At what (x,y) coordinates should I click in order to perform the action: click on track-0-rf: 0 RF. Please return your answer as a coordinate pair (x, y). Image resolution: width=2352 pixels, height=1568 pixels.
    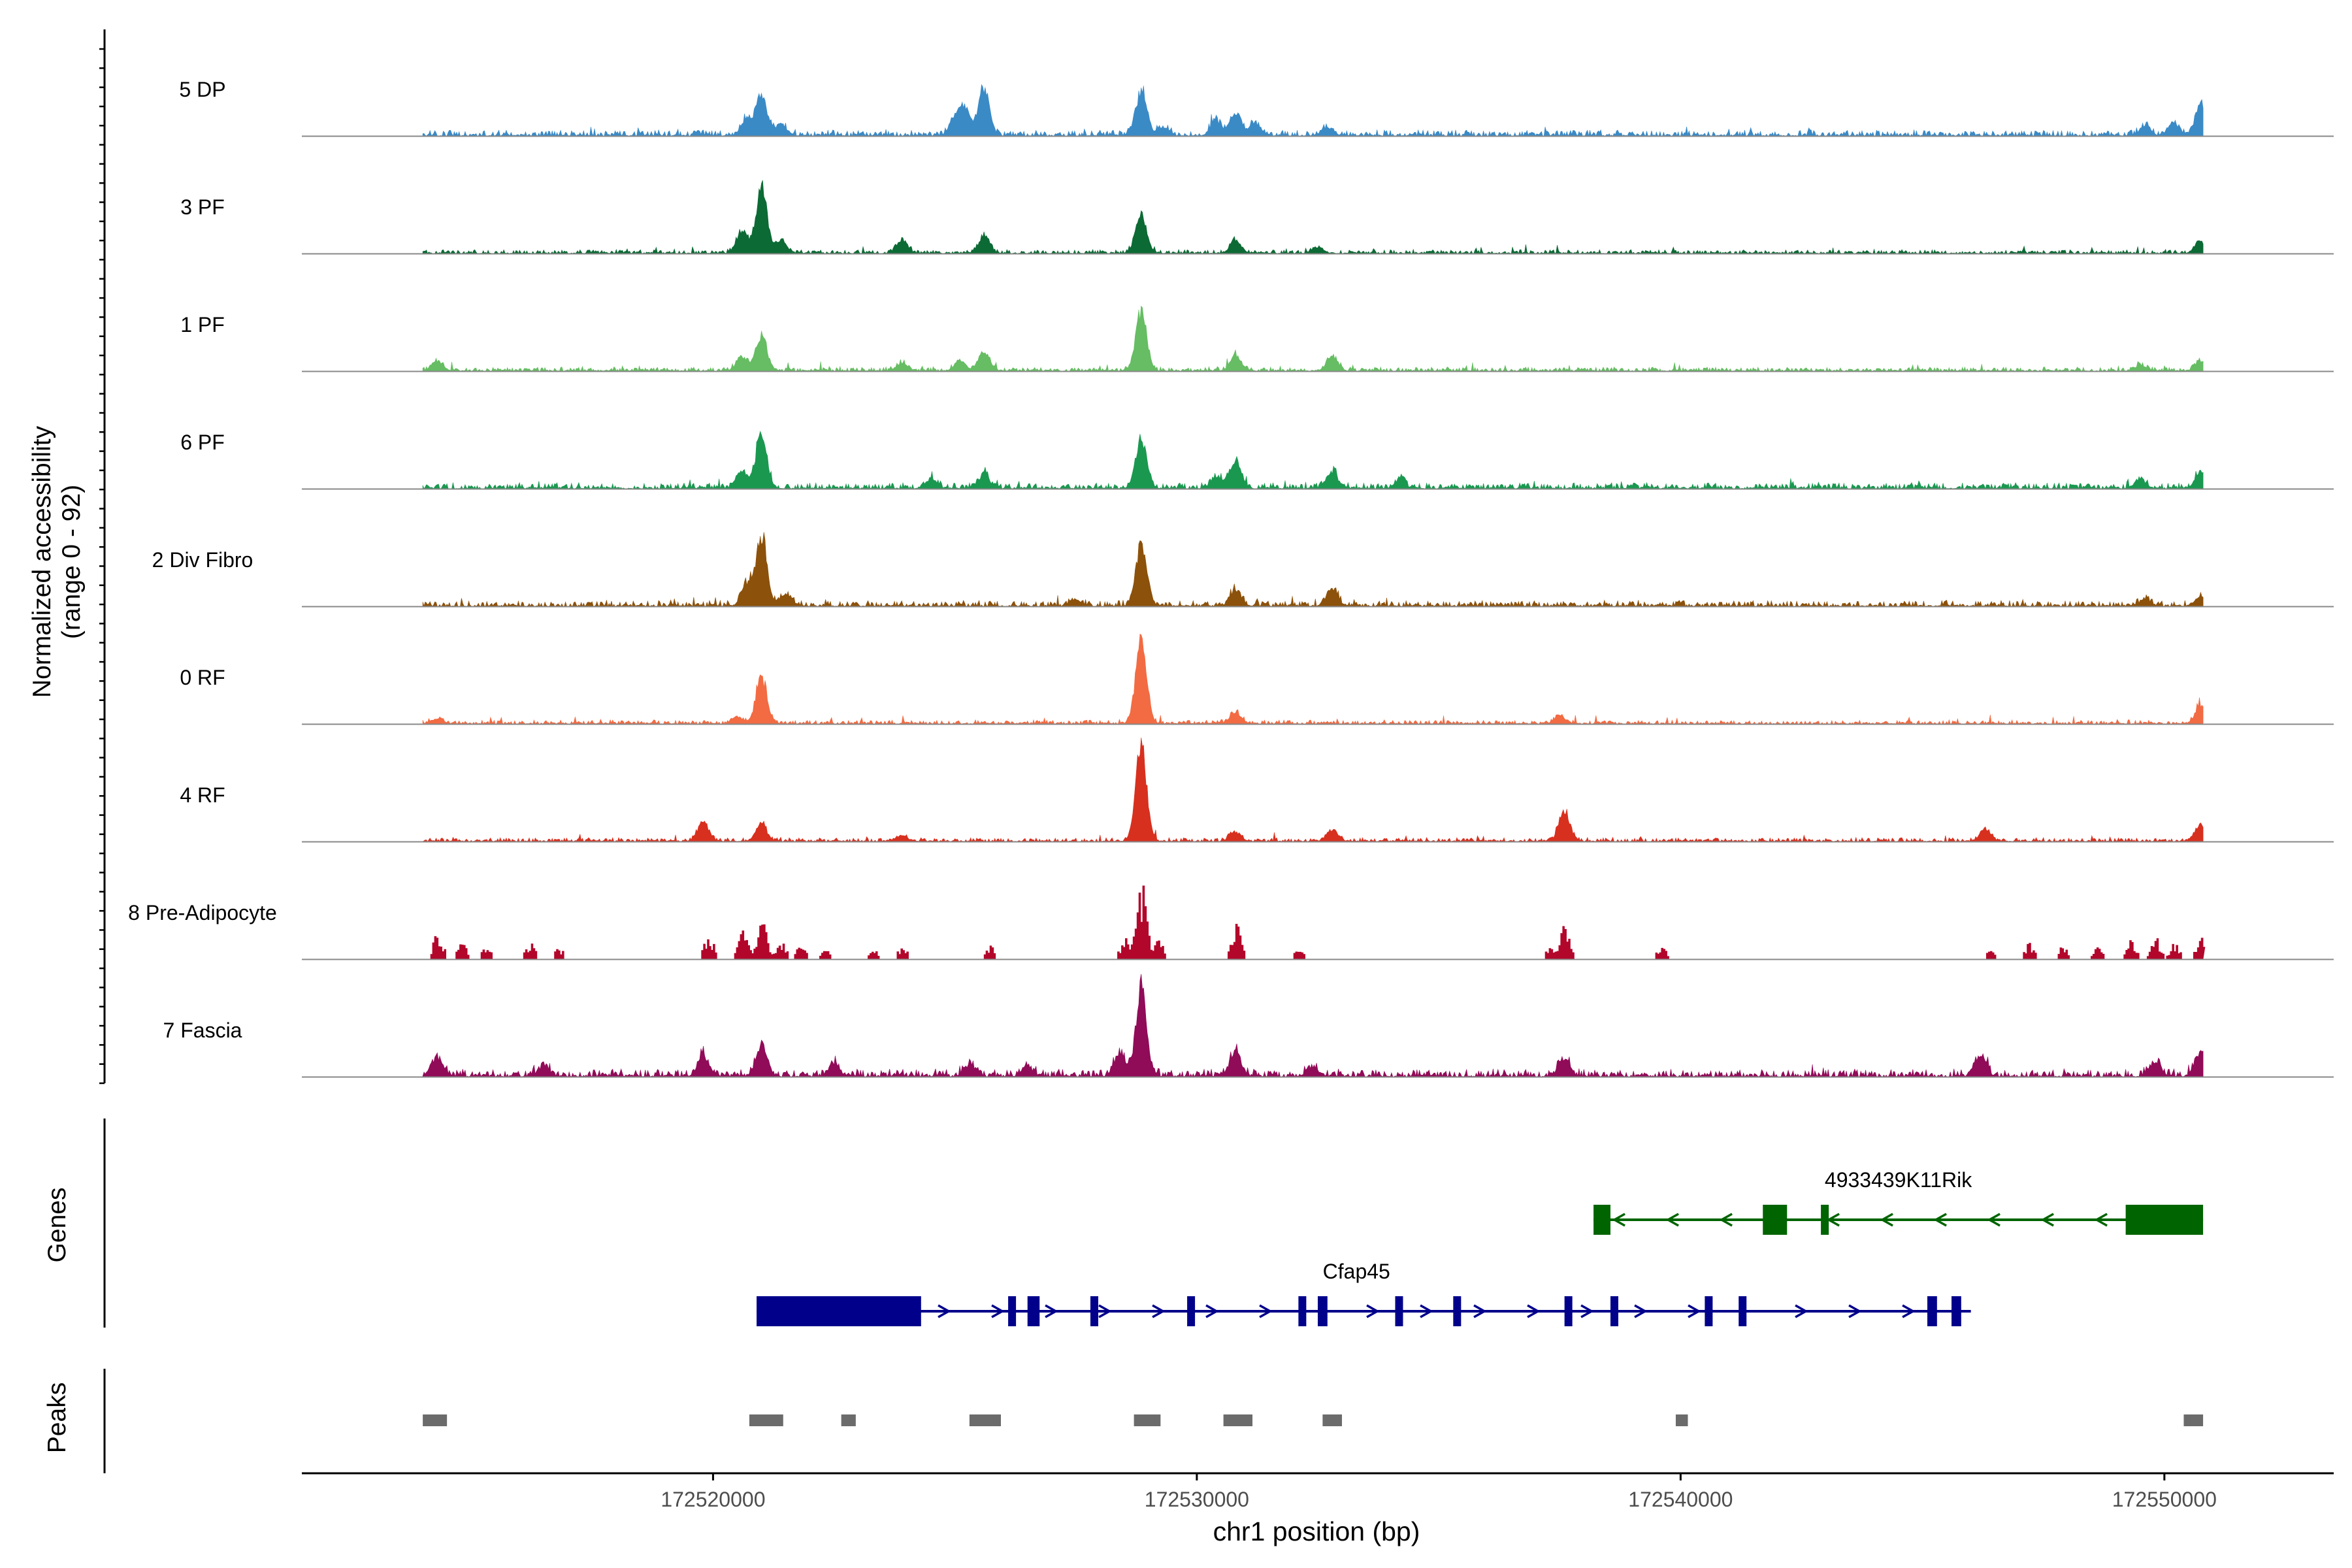
    Looking at the image, I should click on (1257, 679).